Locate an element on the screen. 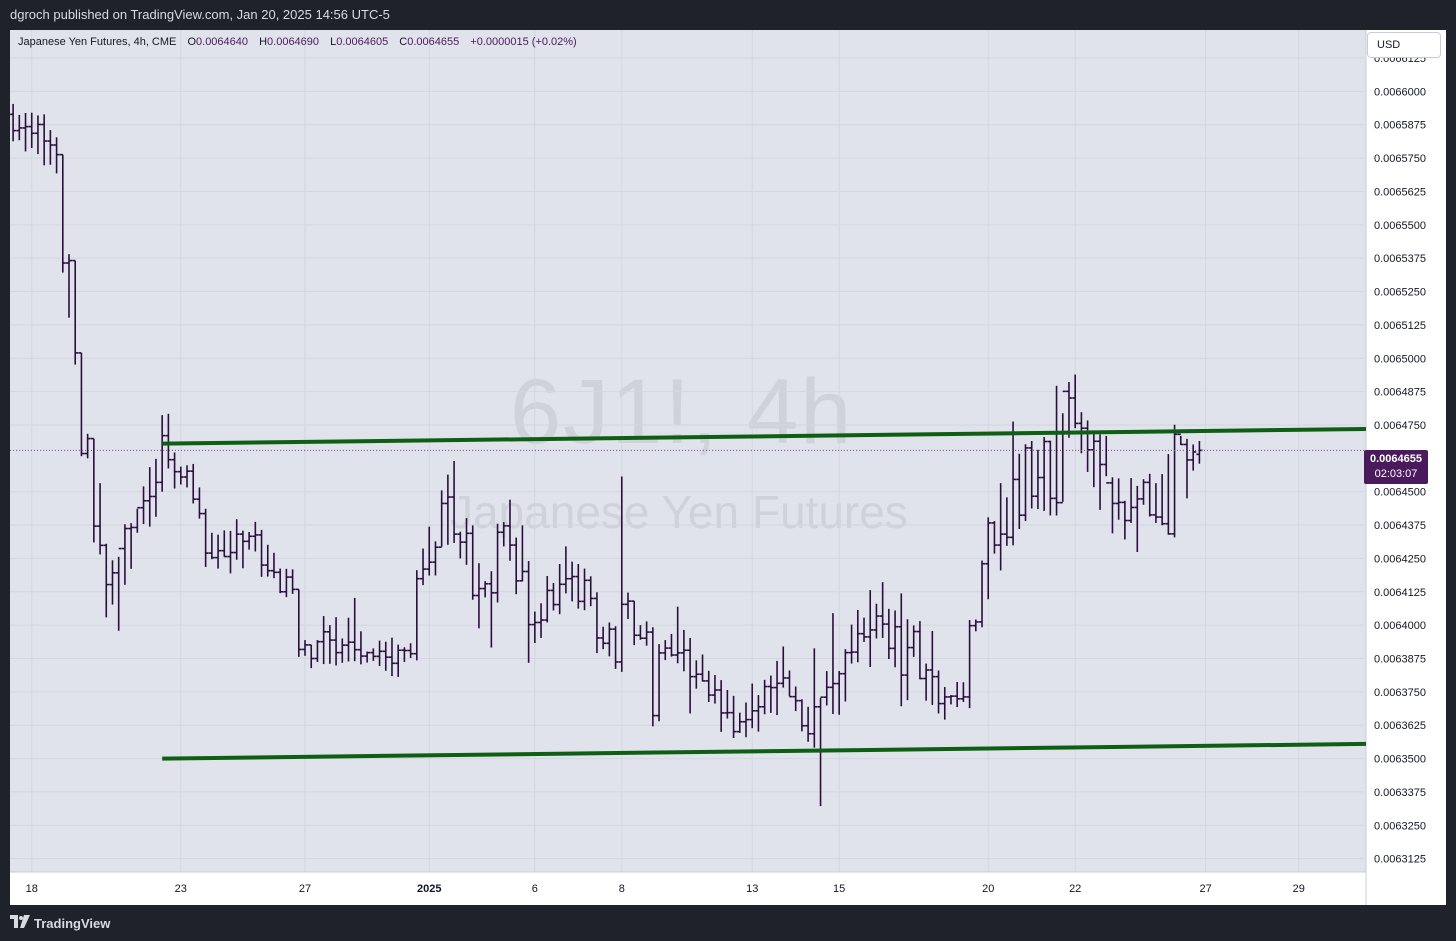  price-tick-label: 0.0065625 is located at coordinates (1400, 192).